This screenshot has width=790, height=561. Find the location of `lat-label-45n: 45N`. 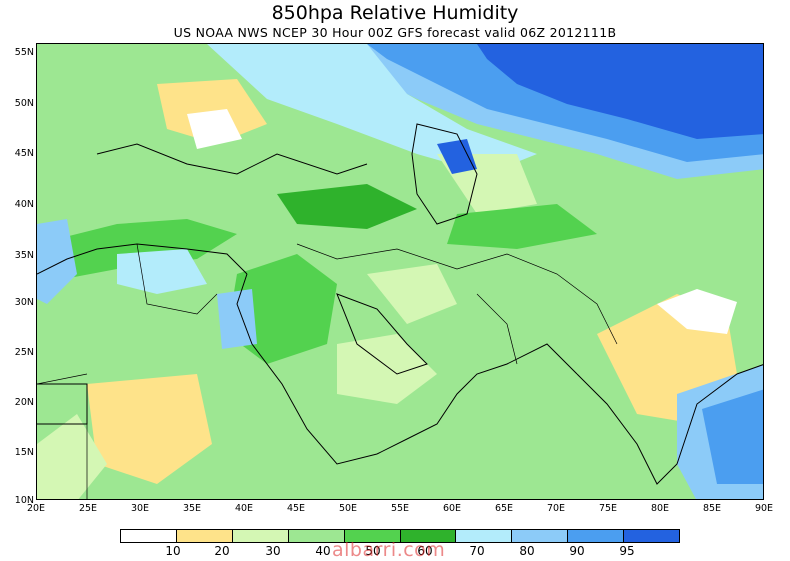

lat-label-45n: 45N is located at coordinates (24, 153).